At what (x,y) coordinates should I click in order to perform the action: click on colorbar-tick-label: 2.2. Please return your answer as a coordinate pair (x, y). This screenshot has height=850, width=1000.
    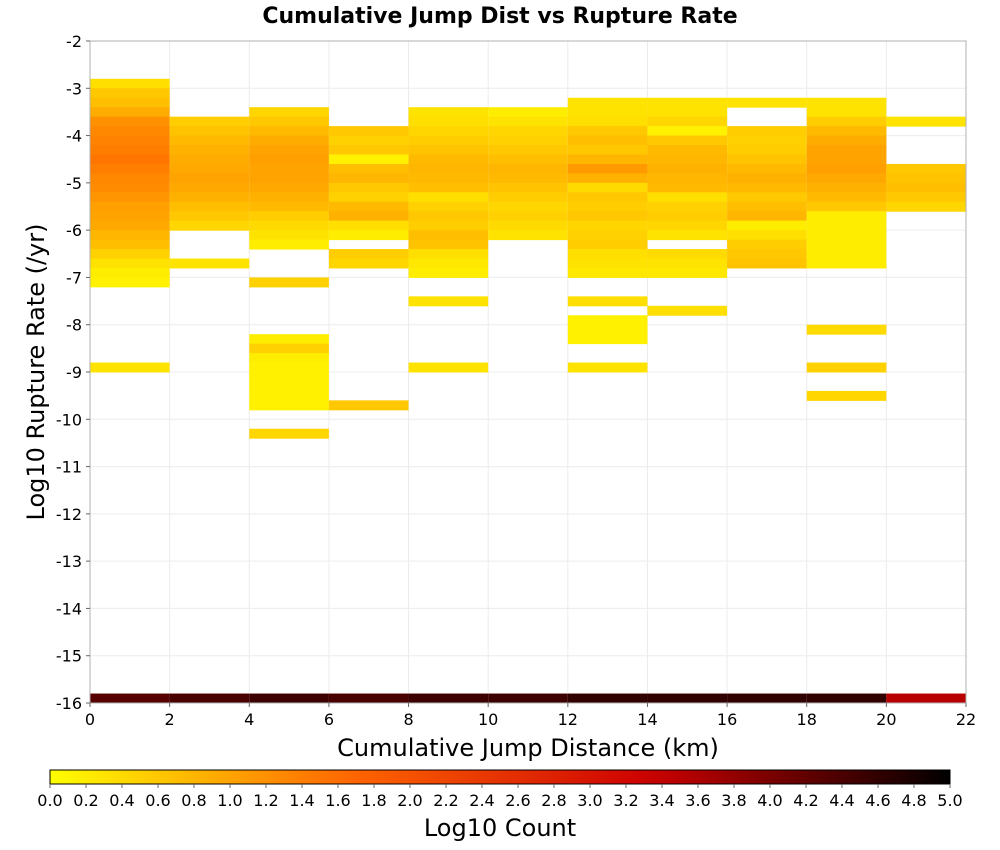
    Looking at the image, I should click on (445, 800).